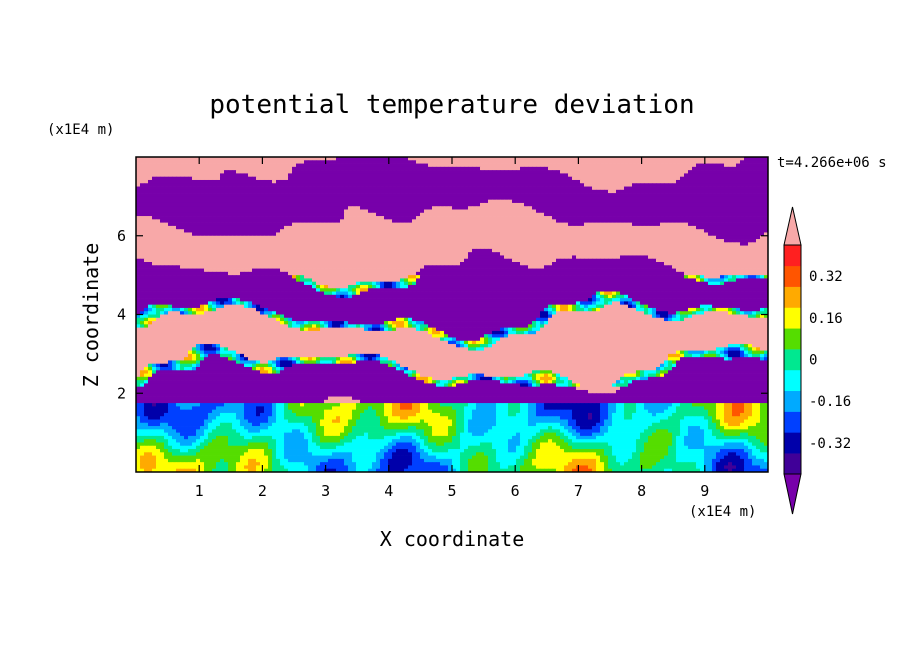 The width and height of the screenshot is (904, 658). What do you see at coordinates (641, 491) in the screenshot?
I see `x-tick-label: 8` at bounding box center [641, 491].